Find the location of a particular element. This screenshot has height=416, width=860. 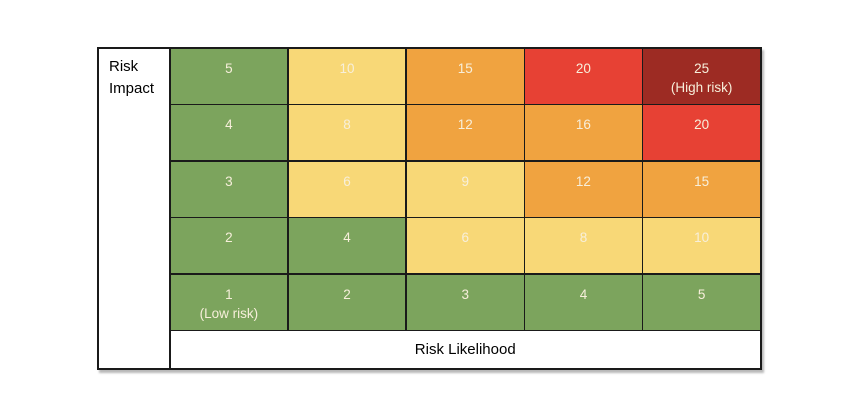

impact-axis-label: Risk Impact is located at coordinates (134, 208).